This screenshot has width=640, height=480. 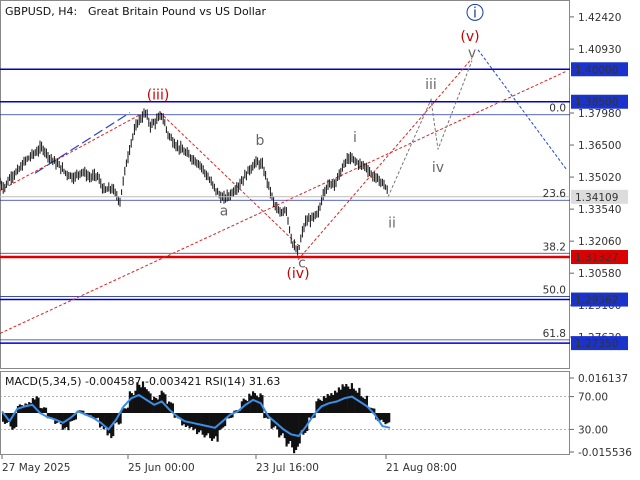 What do you see at coordinates (385, 159) in the screenshot?
I see `projection-red` at bounding box center [385, 159].